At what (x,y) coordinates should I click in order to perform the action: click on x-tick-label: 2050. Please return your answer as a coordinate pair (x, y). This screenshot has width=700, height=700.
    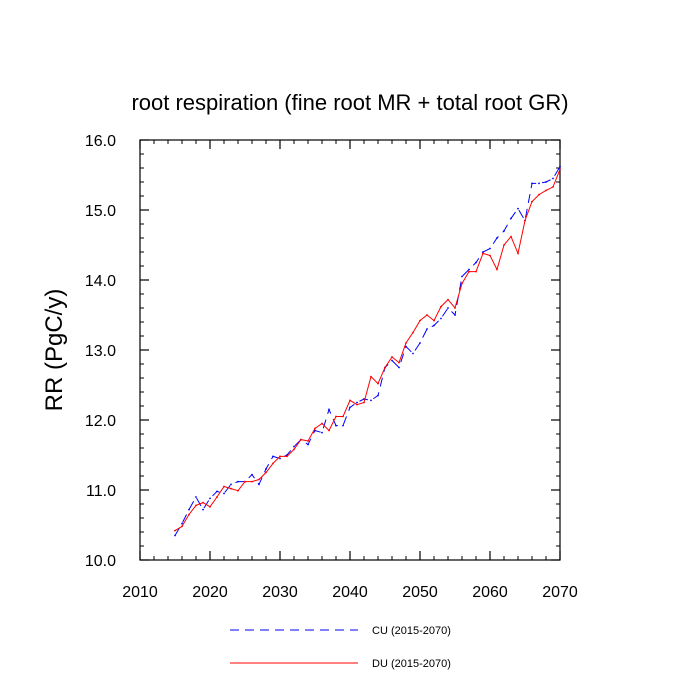
    Looking at the image, I should click on (420, 592).